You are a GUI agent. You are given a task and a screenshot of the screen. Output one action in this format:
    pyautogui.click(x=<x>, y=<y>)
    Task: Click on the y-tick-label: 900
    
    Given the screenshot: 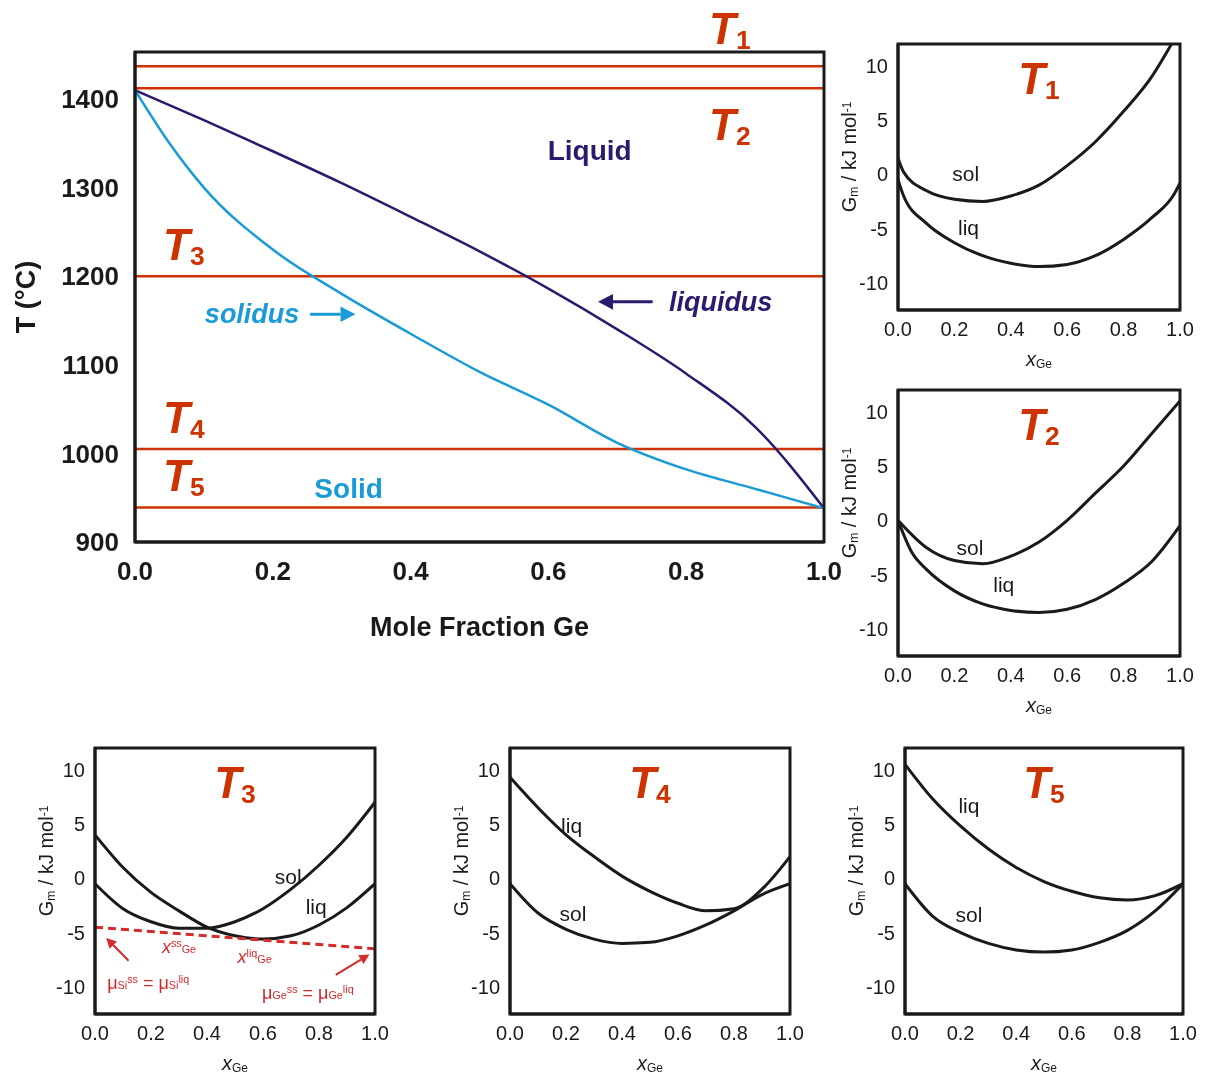 What is the action you would take?
    pyautogui.click(x=97, y=542)
    